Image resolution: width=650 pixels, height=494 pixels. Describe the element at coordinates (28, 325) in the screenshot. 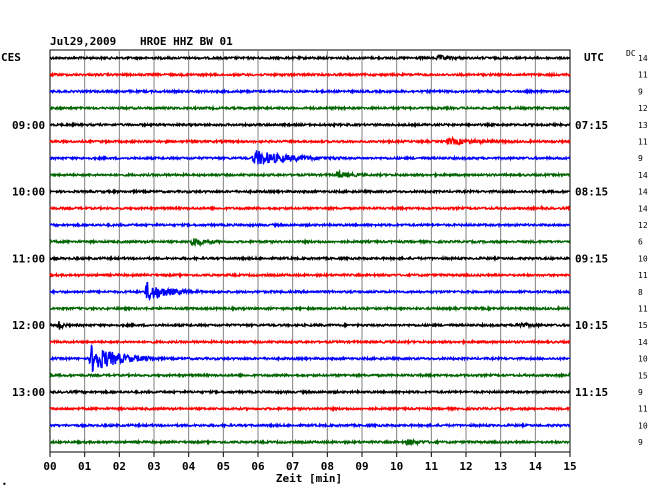

I see `local-hour-label: 12:00` at that location.